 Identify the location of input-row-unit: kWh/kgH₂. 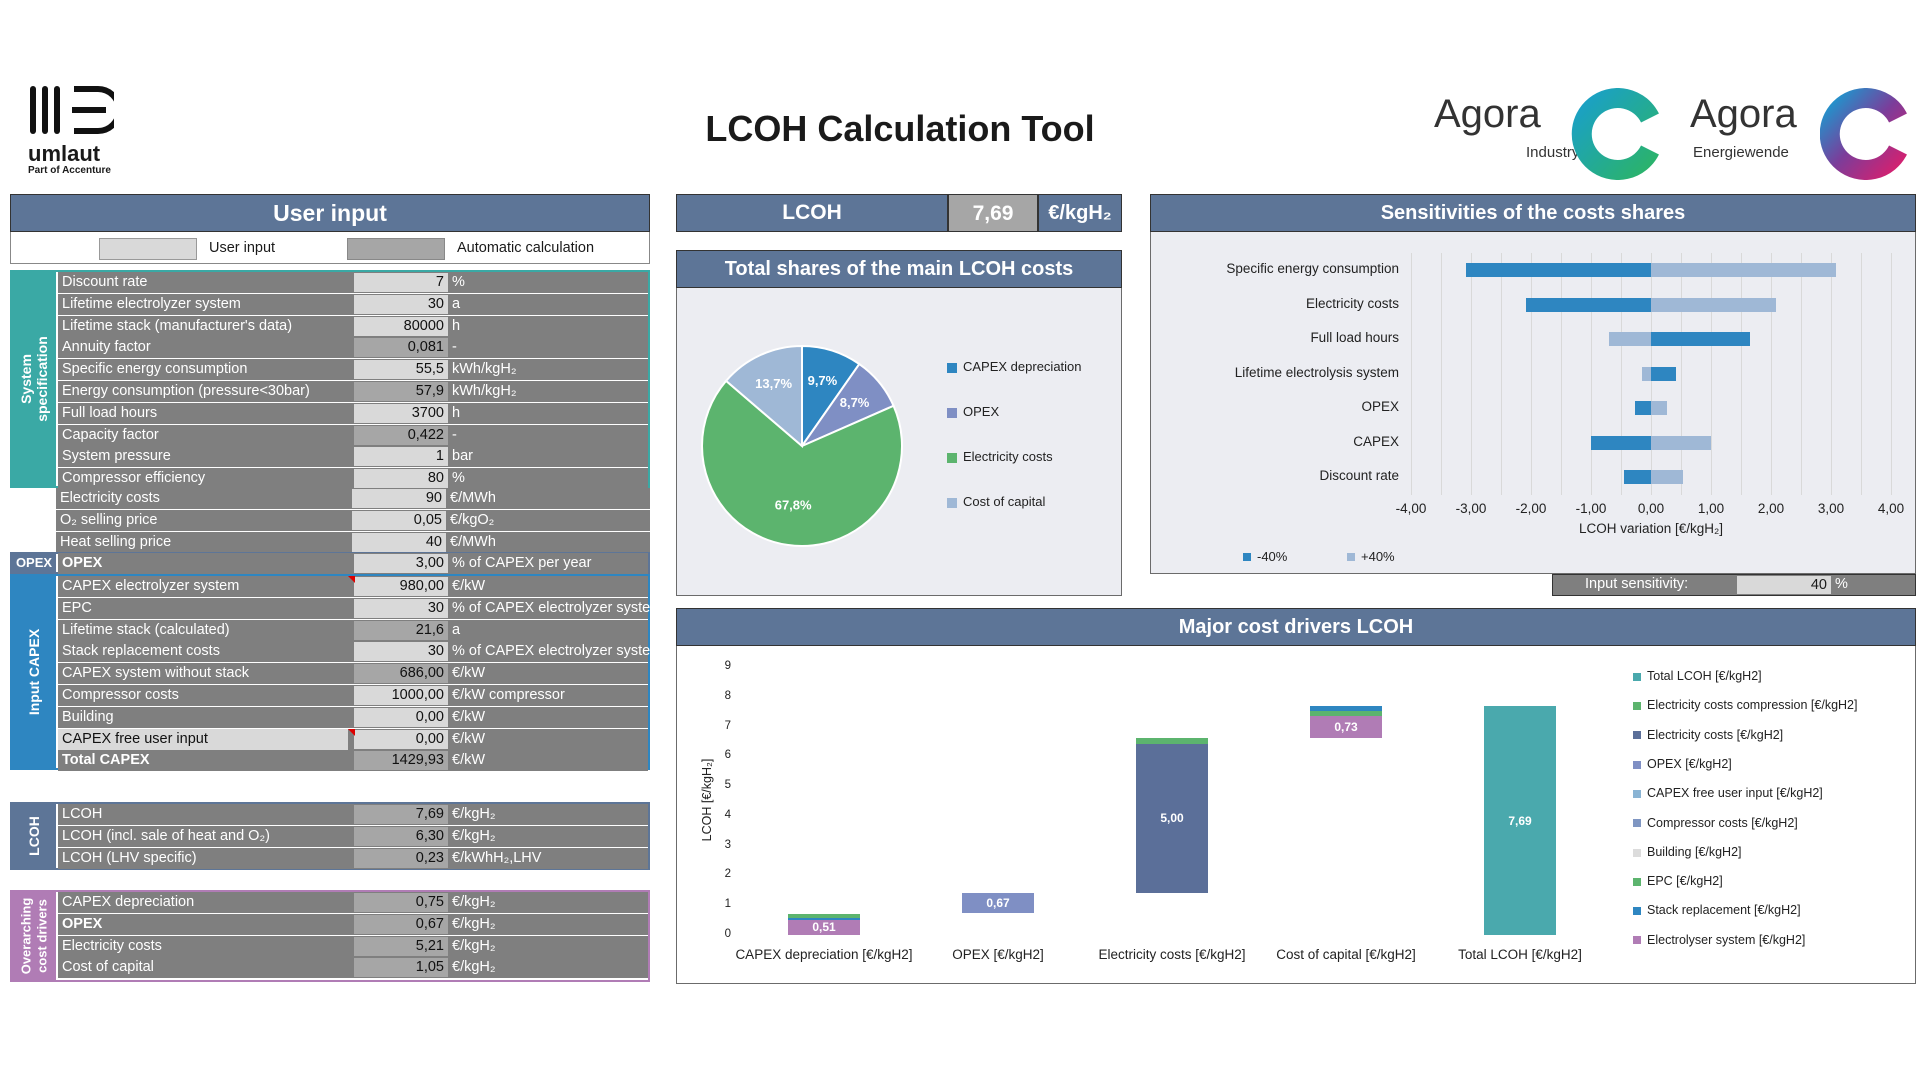
(484, 369).